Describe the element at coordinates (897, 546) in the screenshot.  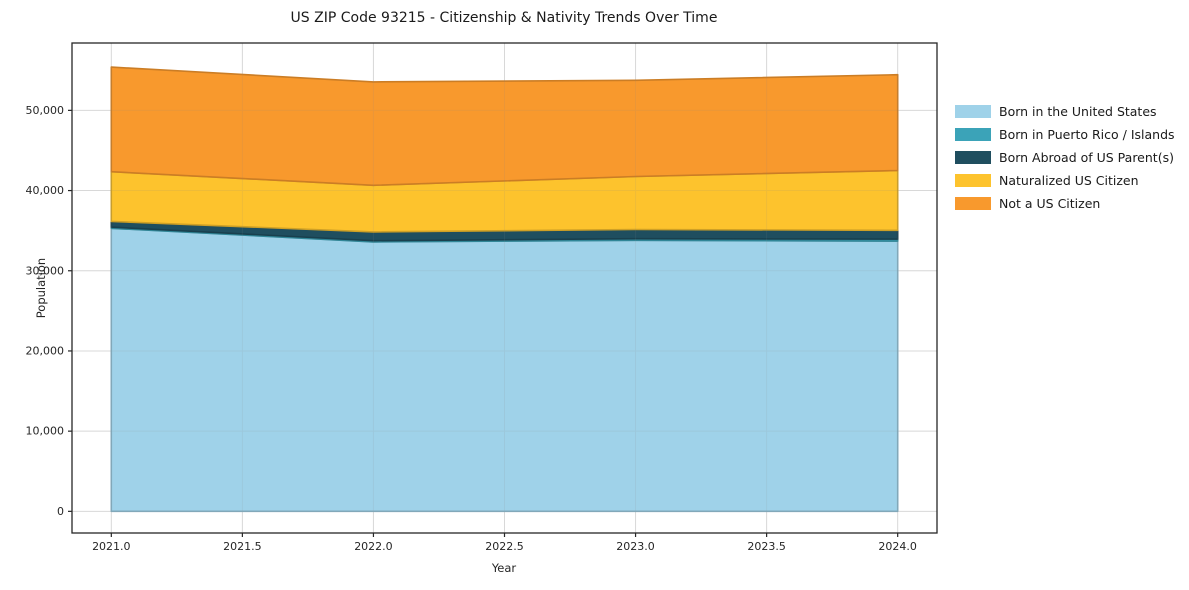
I see `x-tick-label: 2024.0` at that location.